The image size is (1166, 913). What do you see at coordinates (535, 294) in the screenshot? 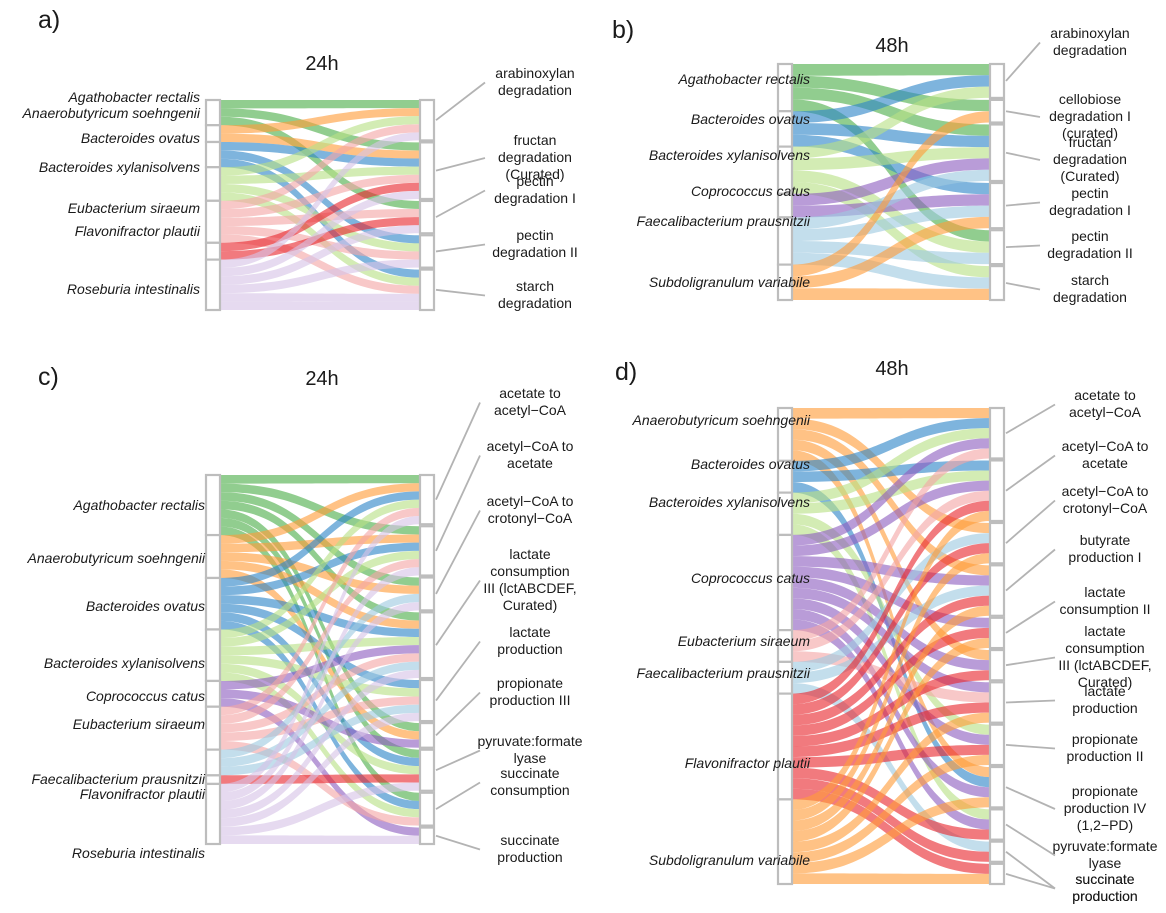
I see `pathway-label: starch degradation` at bounding box center [535, 294].